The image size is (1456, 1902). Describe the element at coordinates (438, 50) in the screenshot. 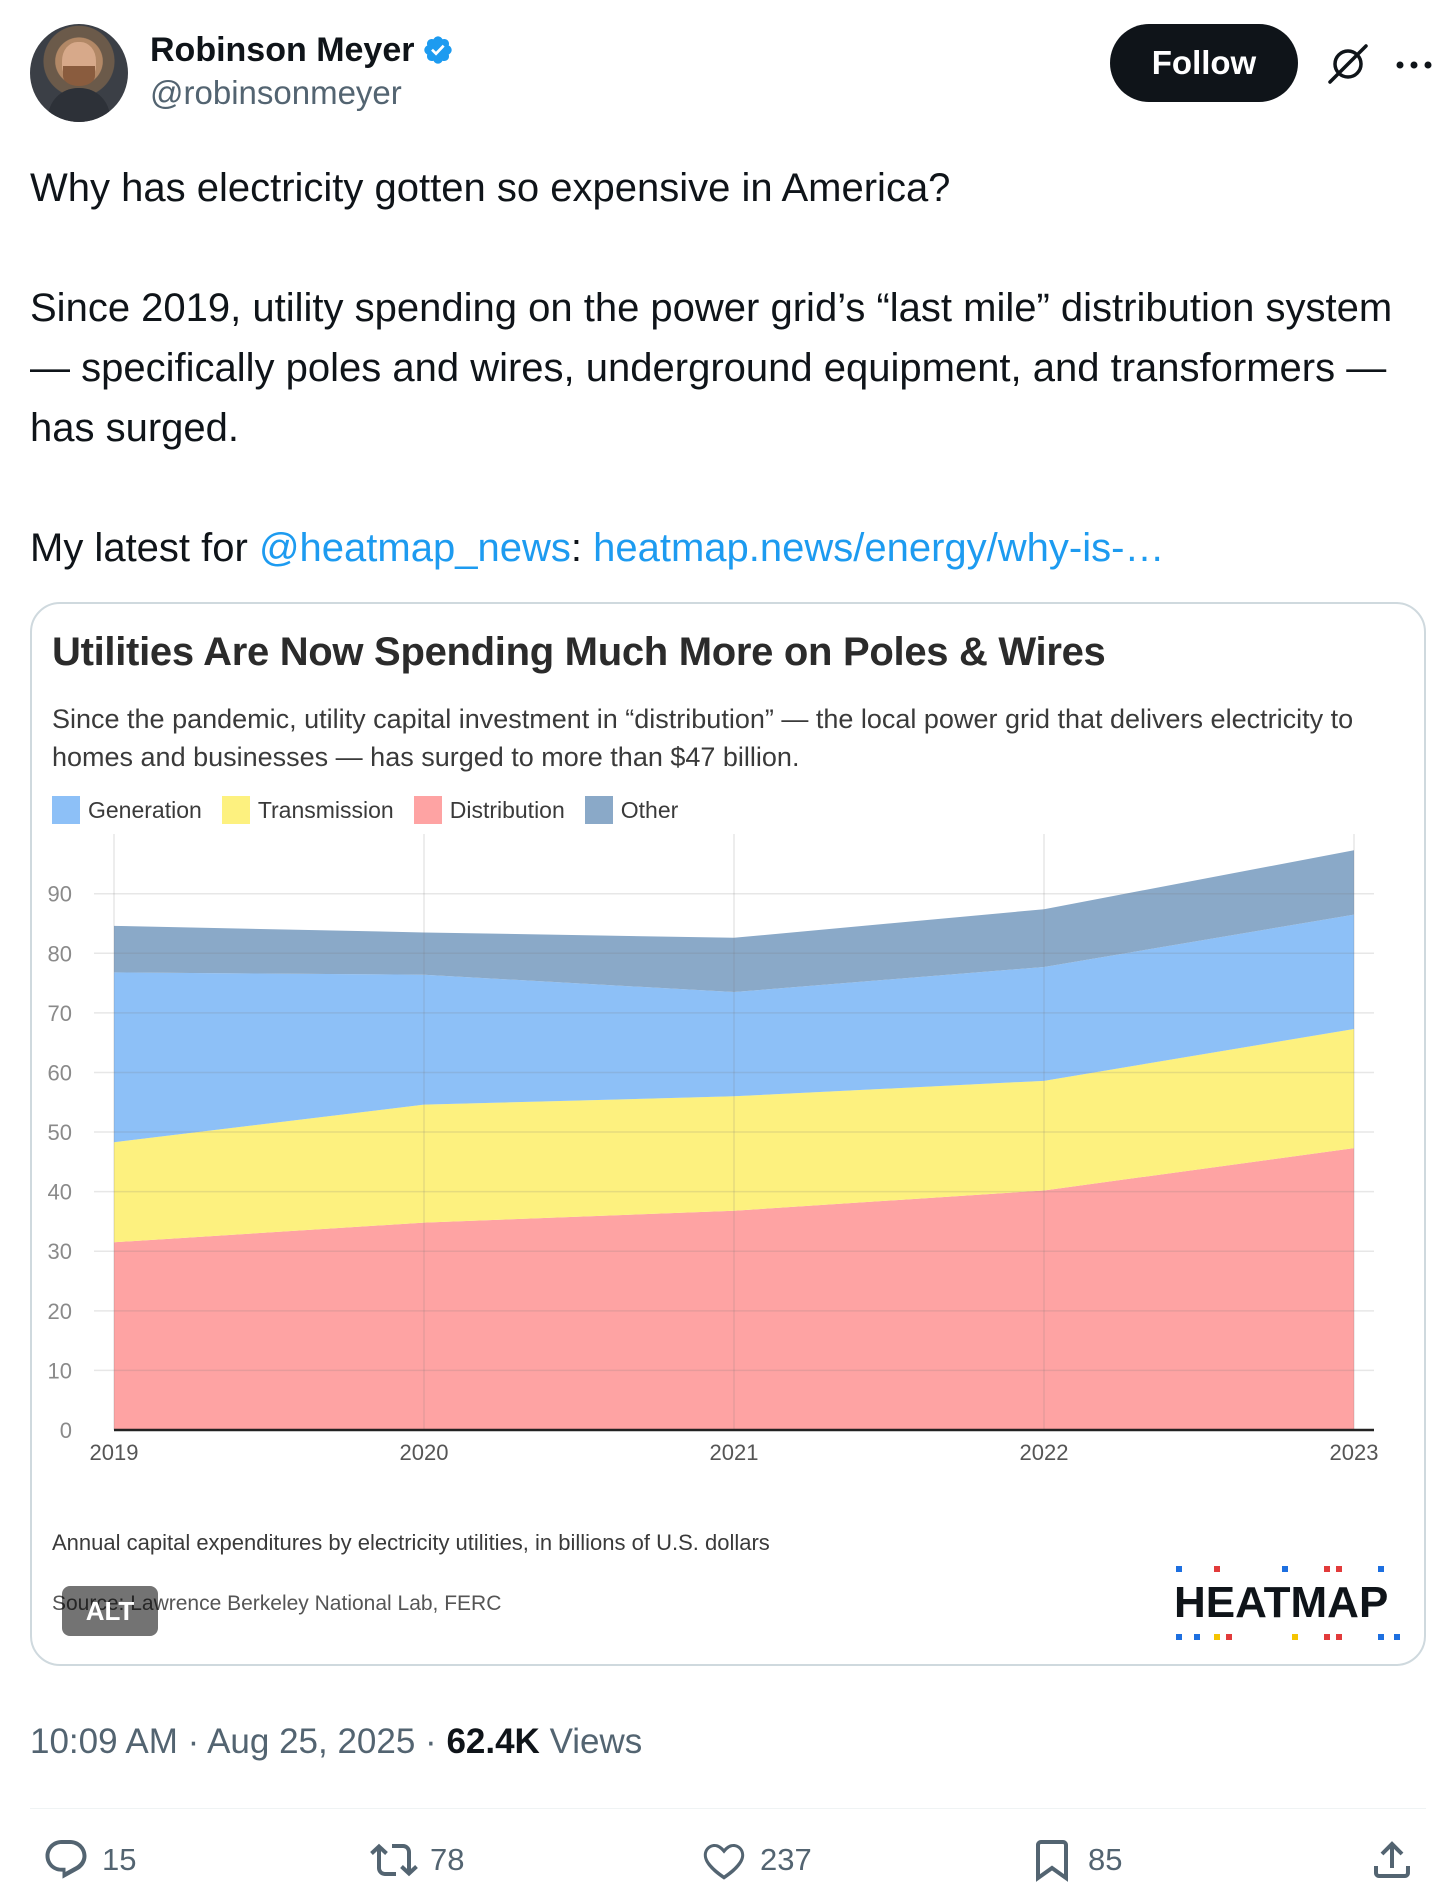

I see `verified-badge-icon` at that location.